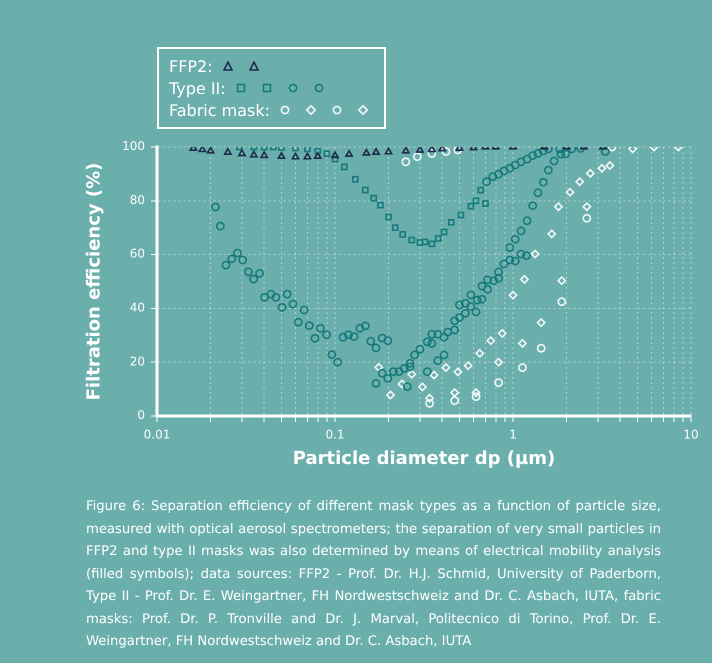 This screenshot has width=712, height=663. Describe the element at coordinates (137, 361) in the screenshot. I see `y-tick-label: 20` at that location.